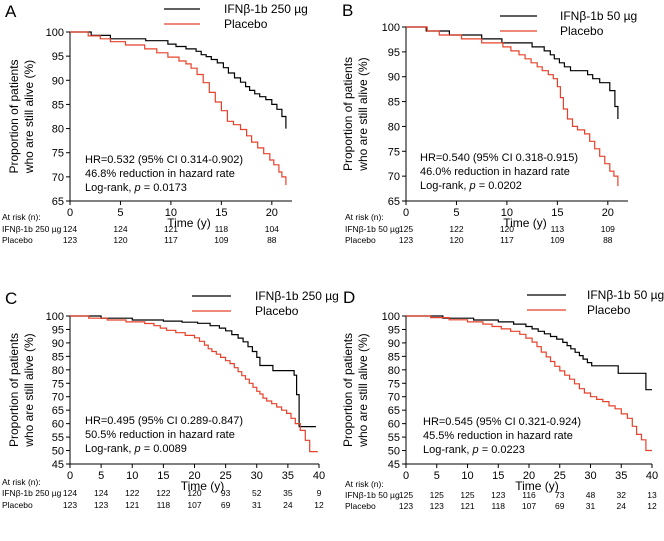  I want to click on stats-line: Log-rank, p = 0.0202, so click(471, 186).